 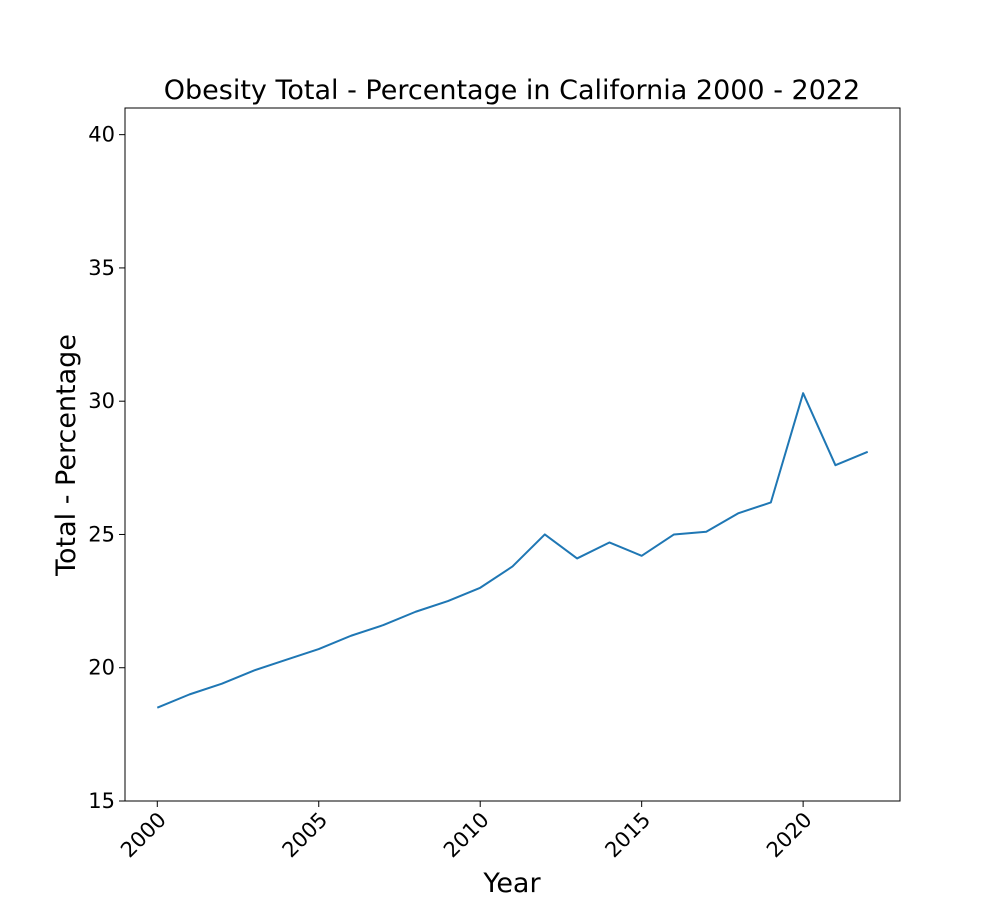 What do you see at coordinates (101, 801) in the screenshot?
I see `y-tick-label: 15` at bounding box center [101, 801].